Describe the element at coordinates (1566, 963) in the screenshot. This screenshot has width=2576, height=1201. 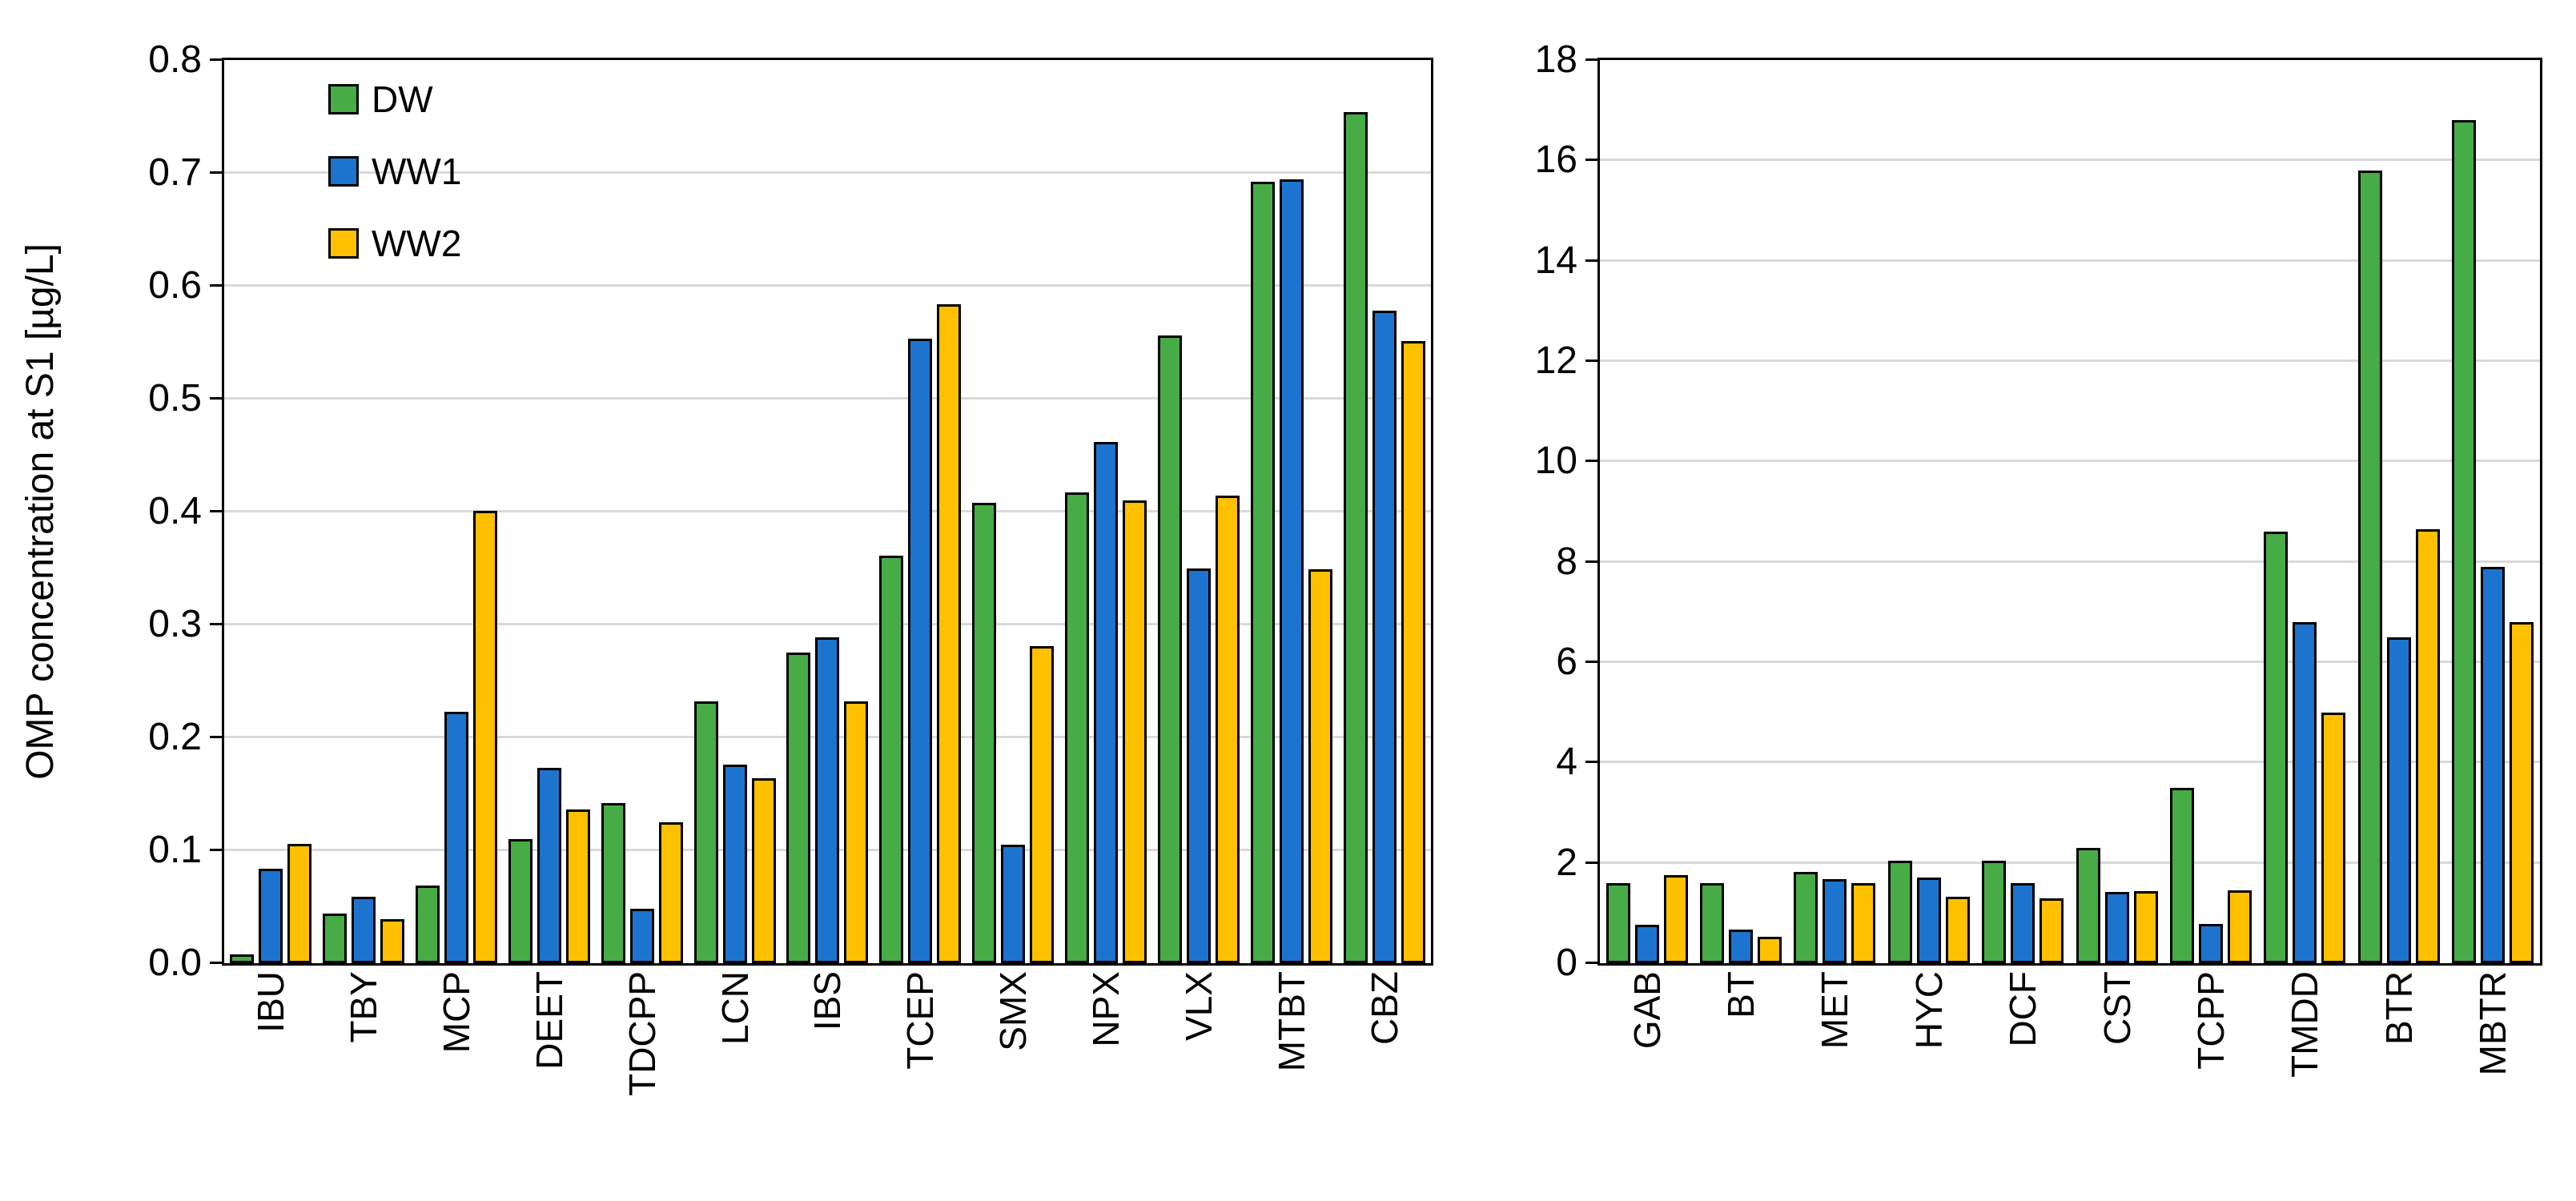
I see `y-tick-label: 0` at that location.